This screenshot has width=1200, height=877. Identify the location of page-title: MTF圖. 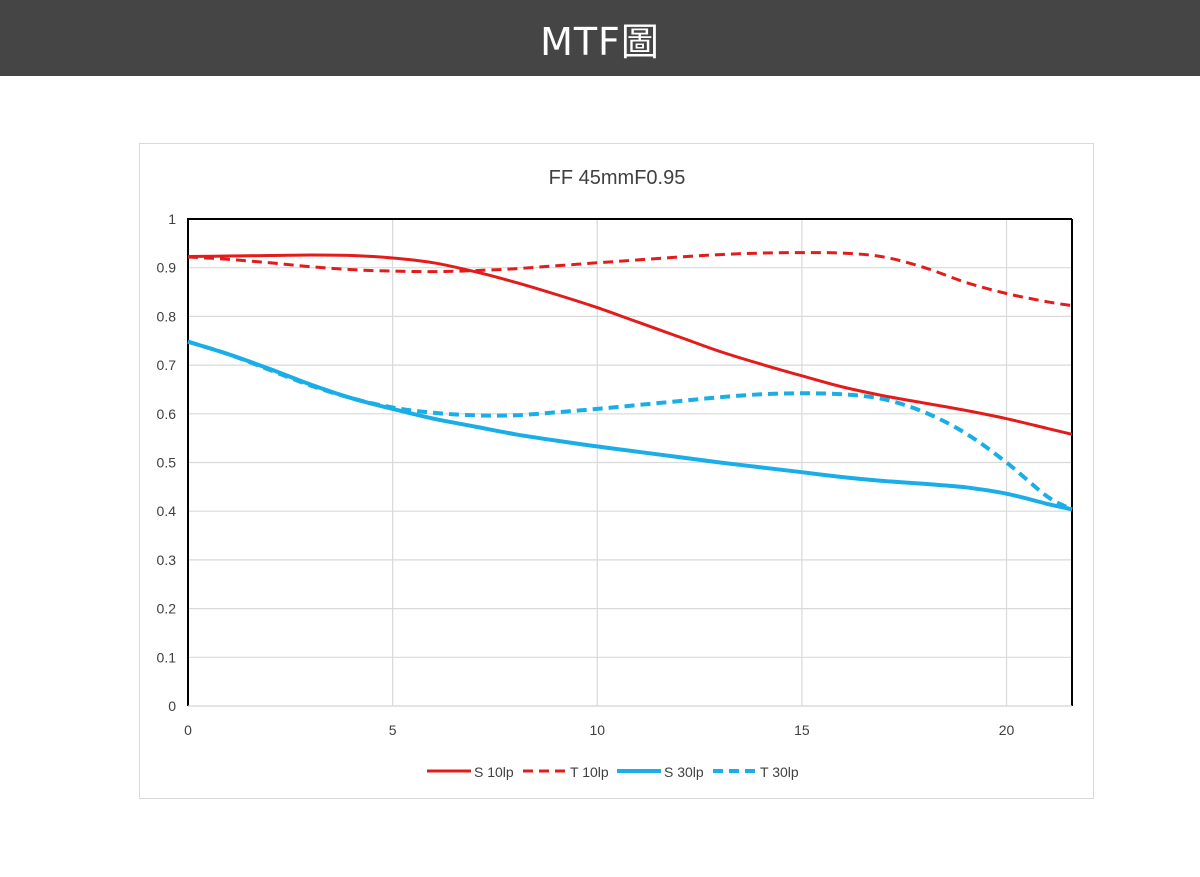
(600, 41).